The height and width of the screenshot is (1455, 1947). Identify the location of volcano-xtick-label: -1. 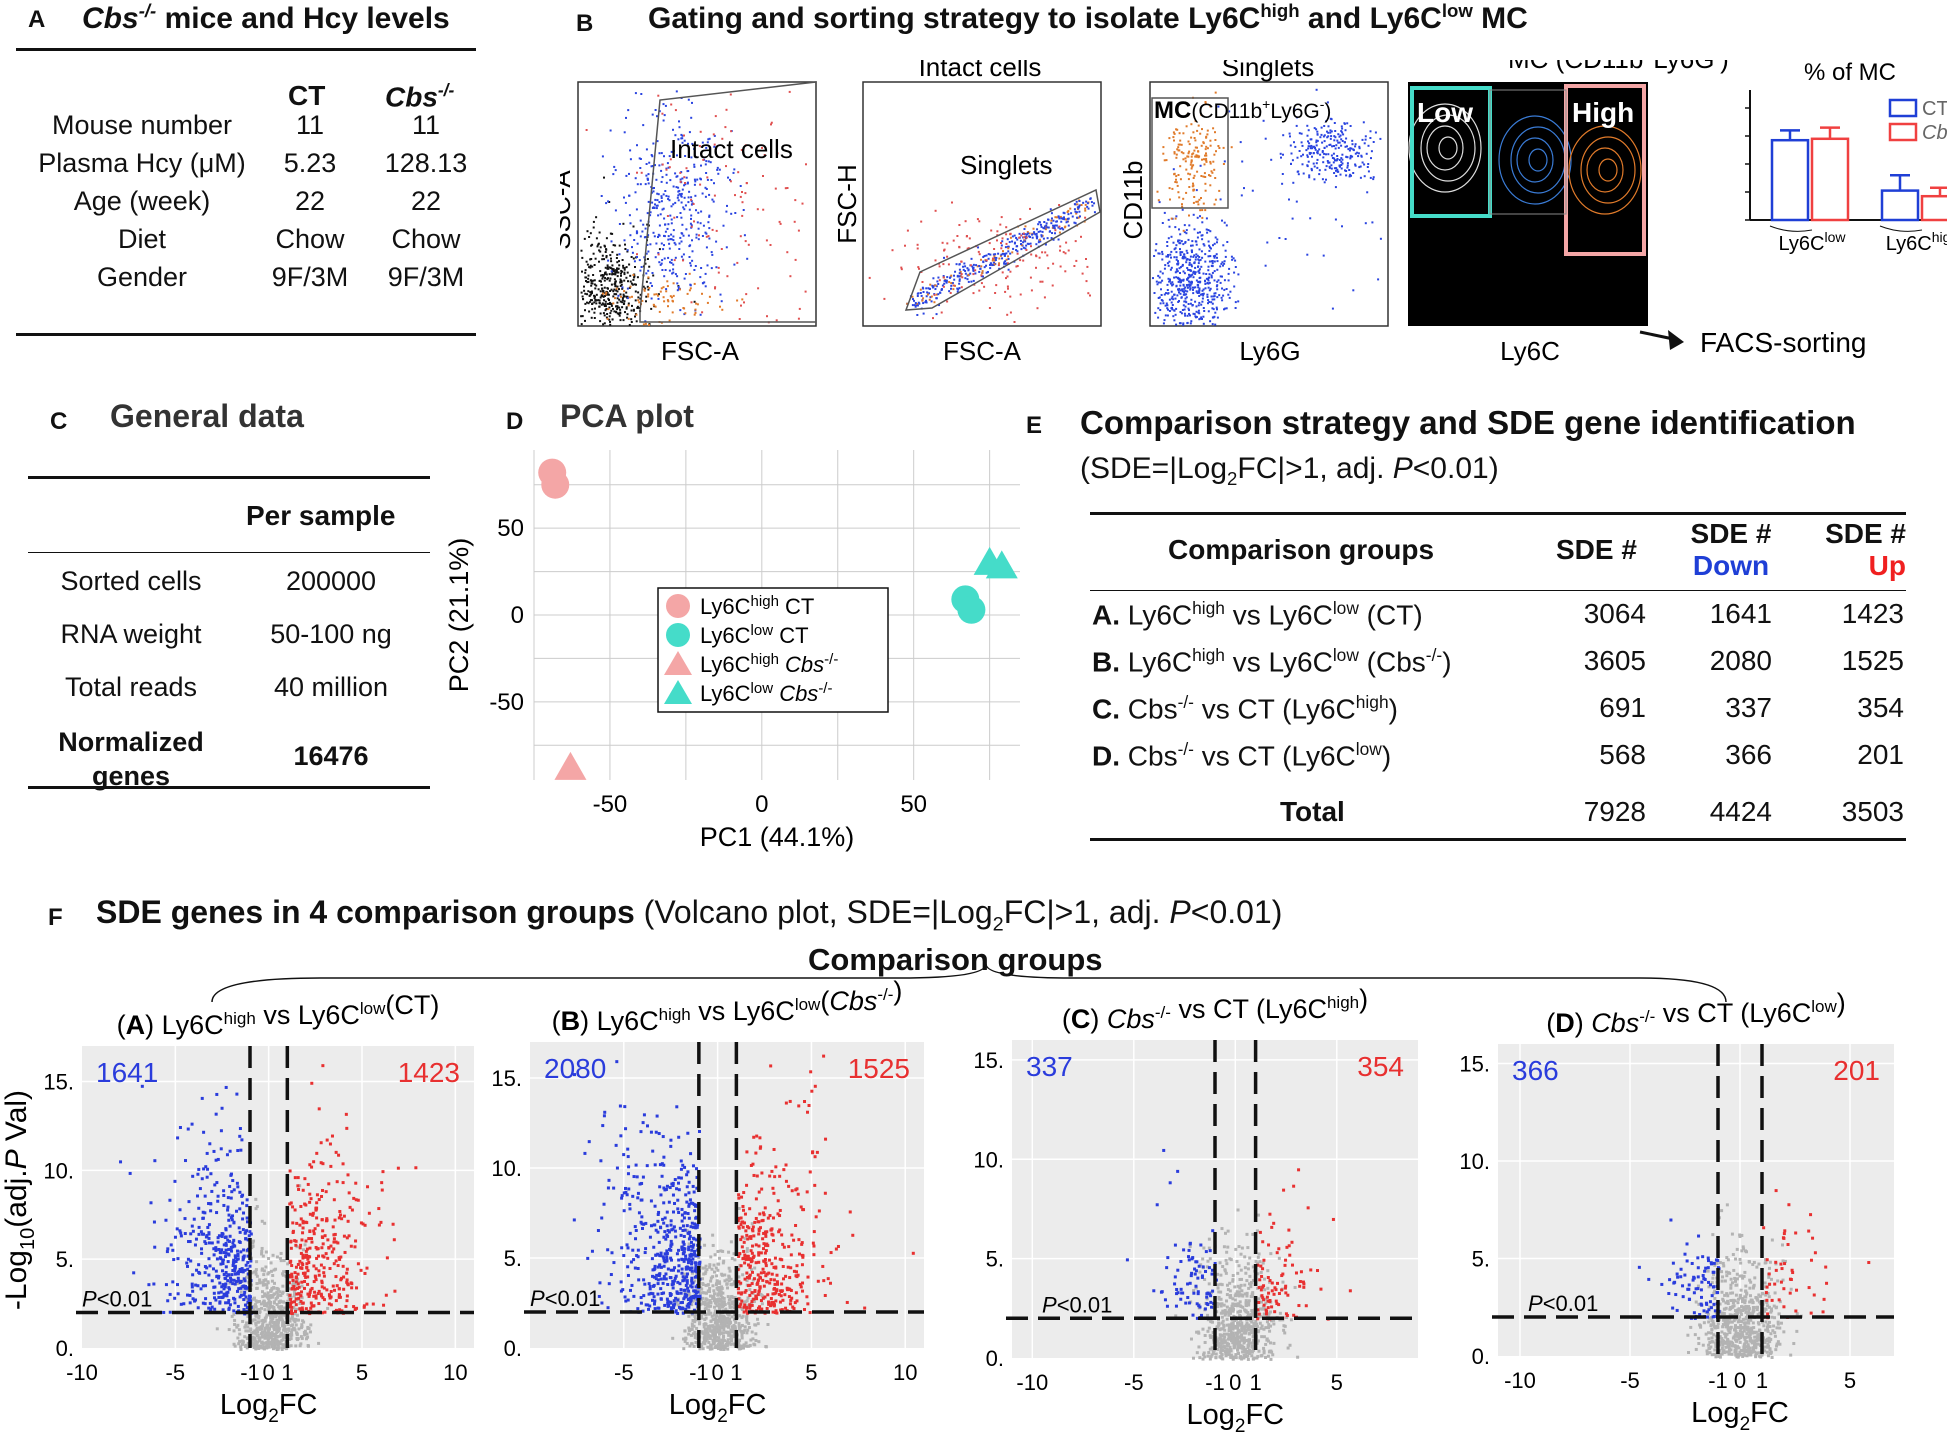
(250, 1372).